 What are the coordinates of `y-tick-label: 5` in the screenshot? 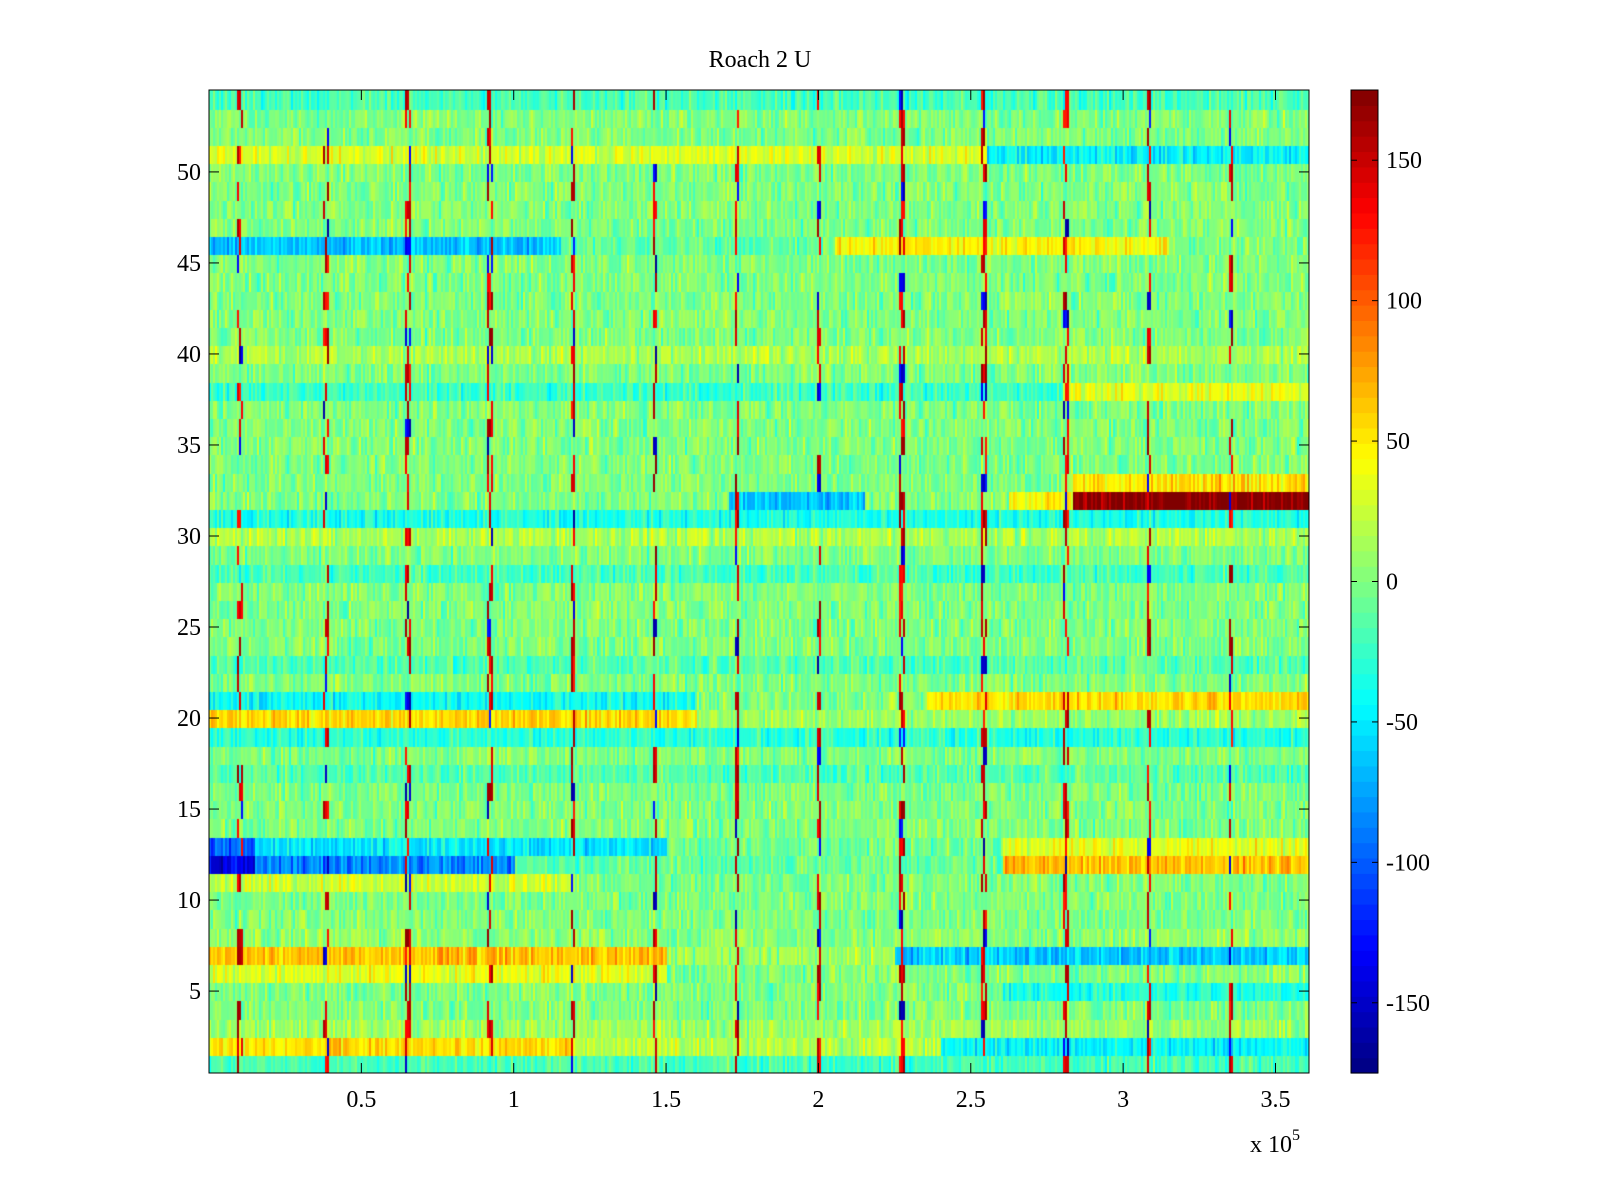 It's located at (195, 992).